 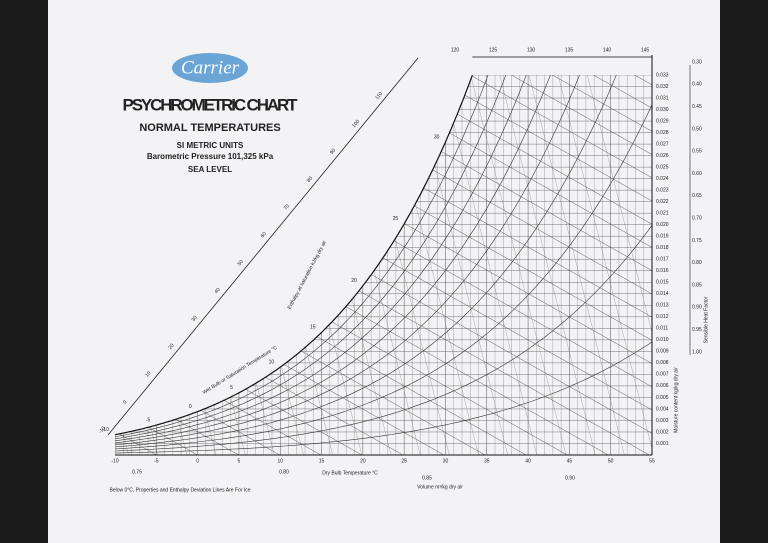 I want to click on wet-bulb-tick: 20, so click(x=354, y=281).